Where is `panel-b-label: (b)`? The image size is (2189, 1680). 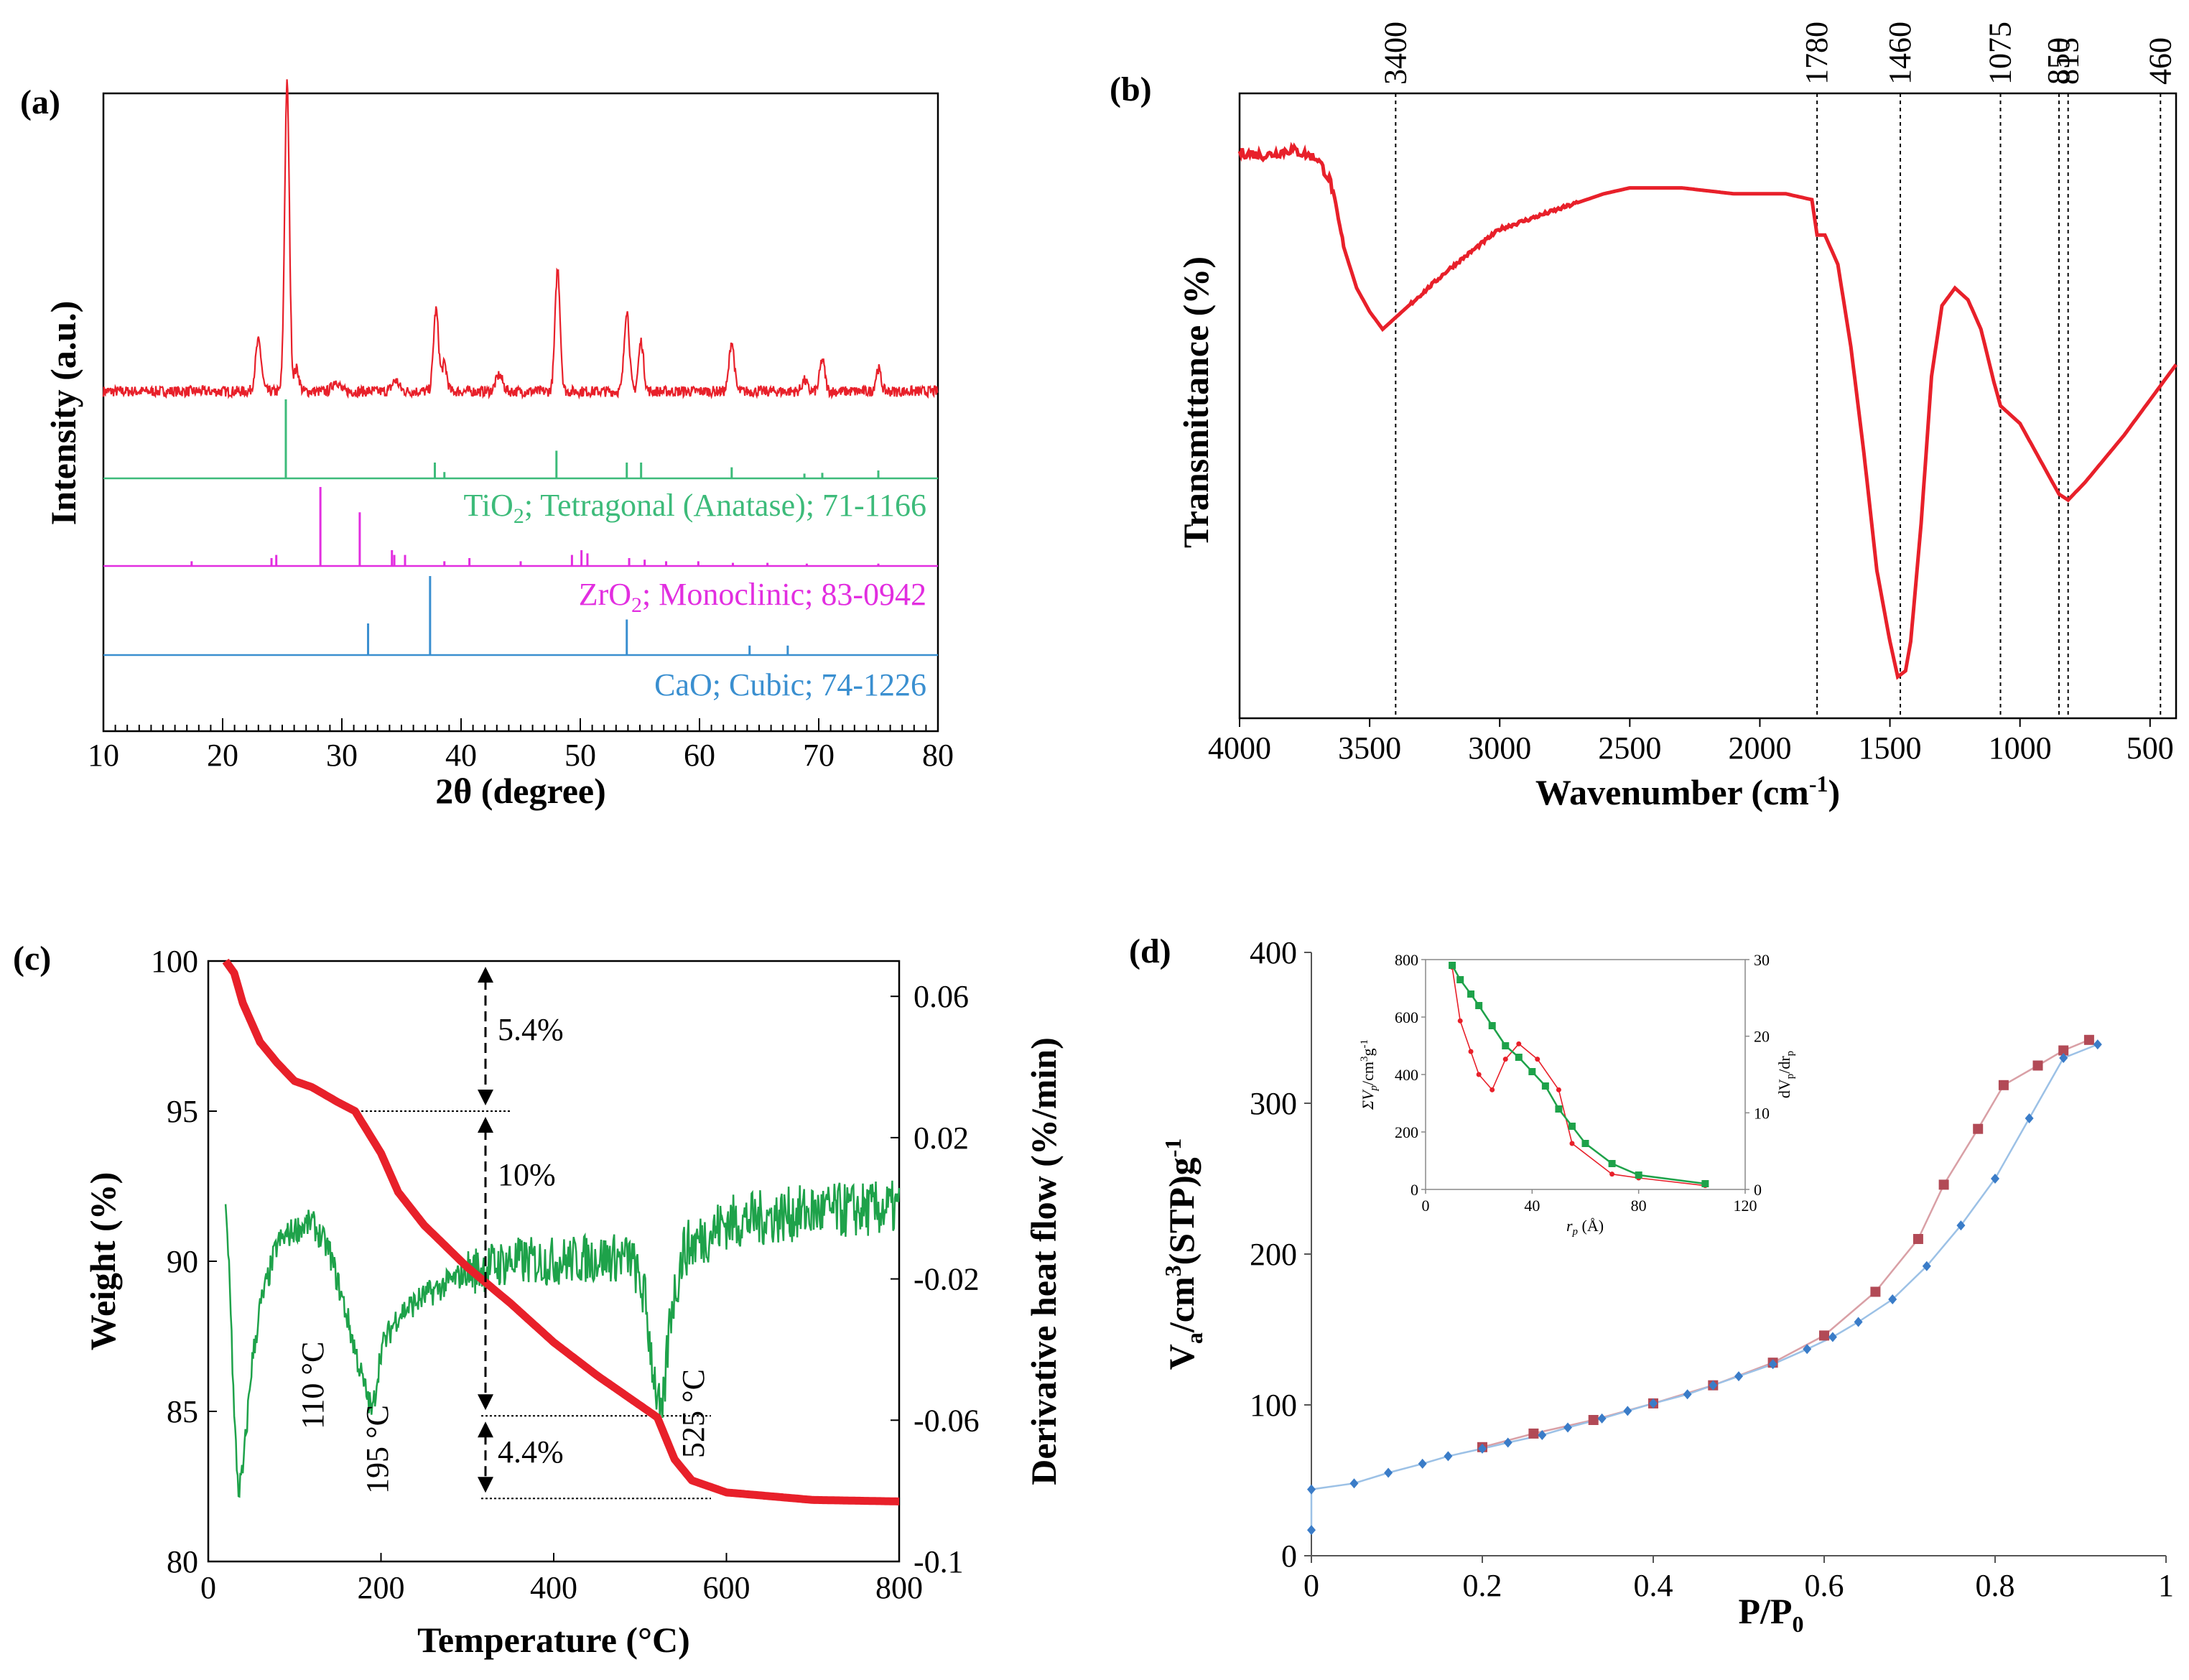
panel-b-label: (b) is located at coordinates (1131, 89).